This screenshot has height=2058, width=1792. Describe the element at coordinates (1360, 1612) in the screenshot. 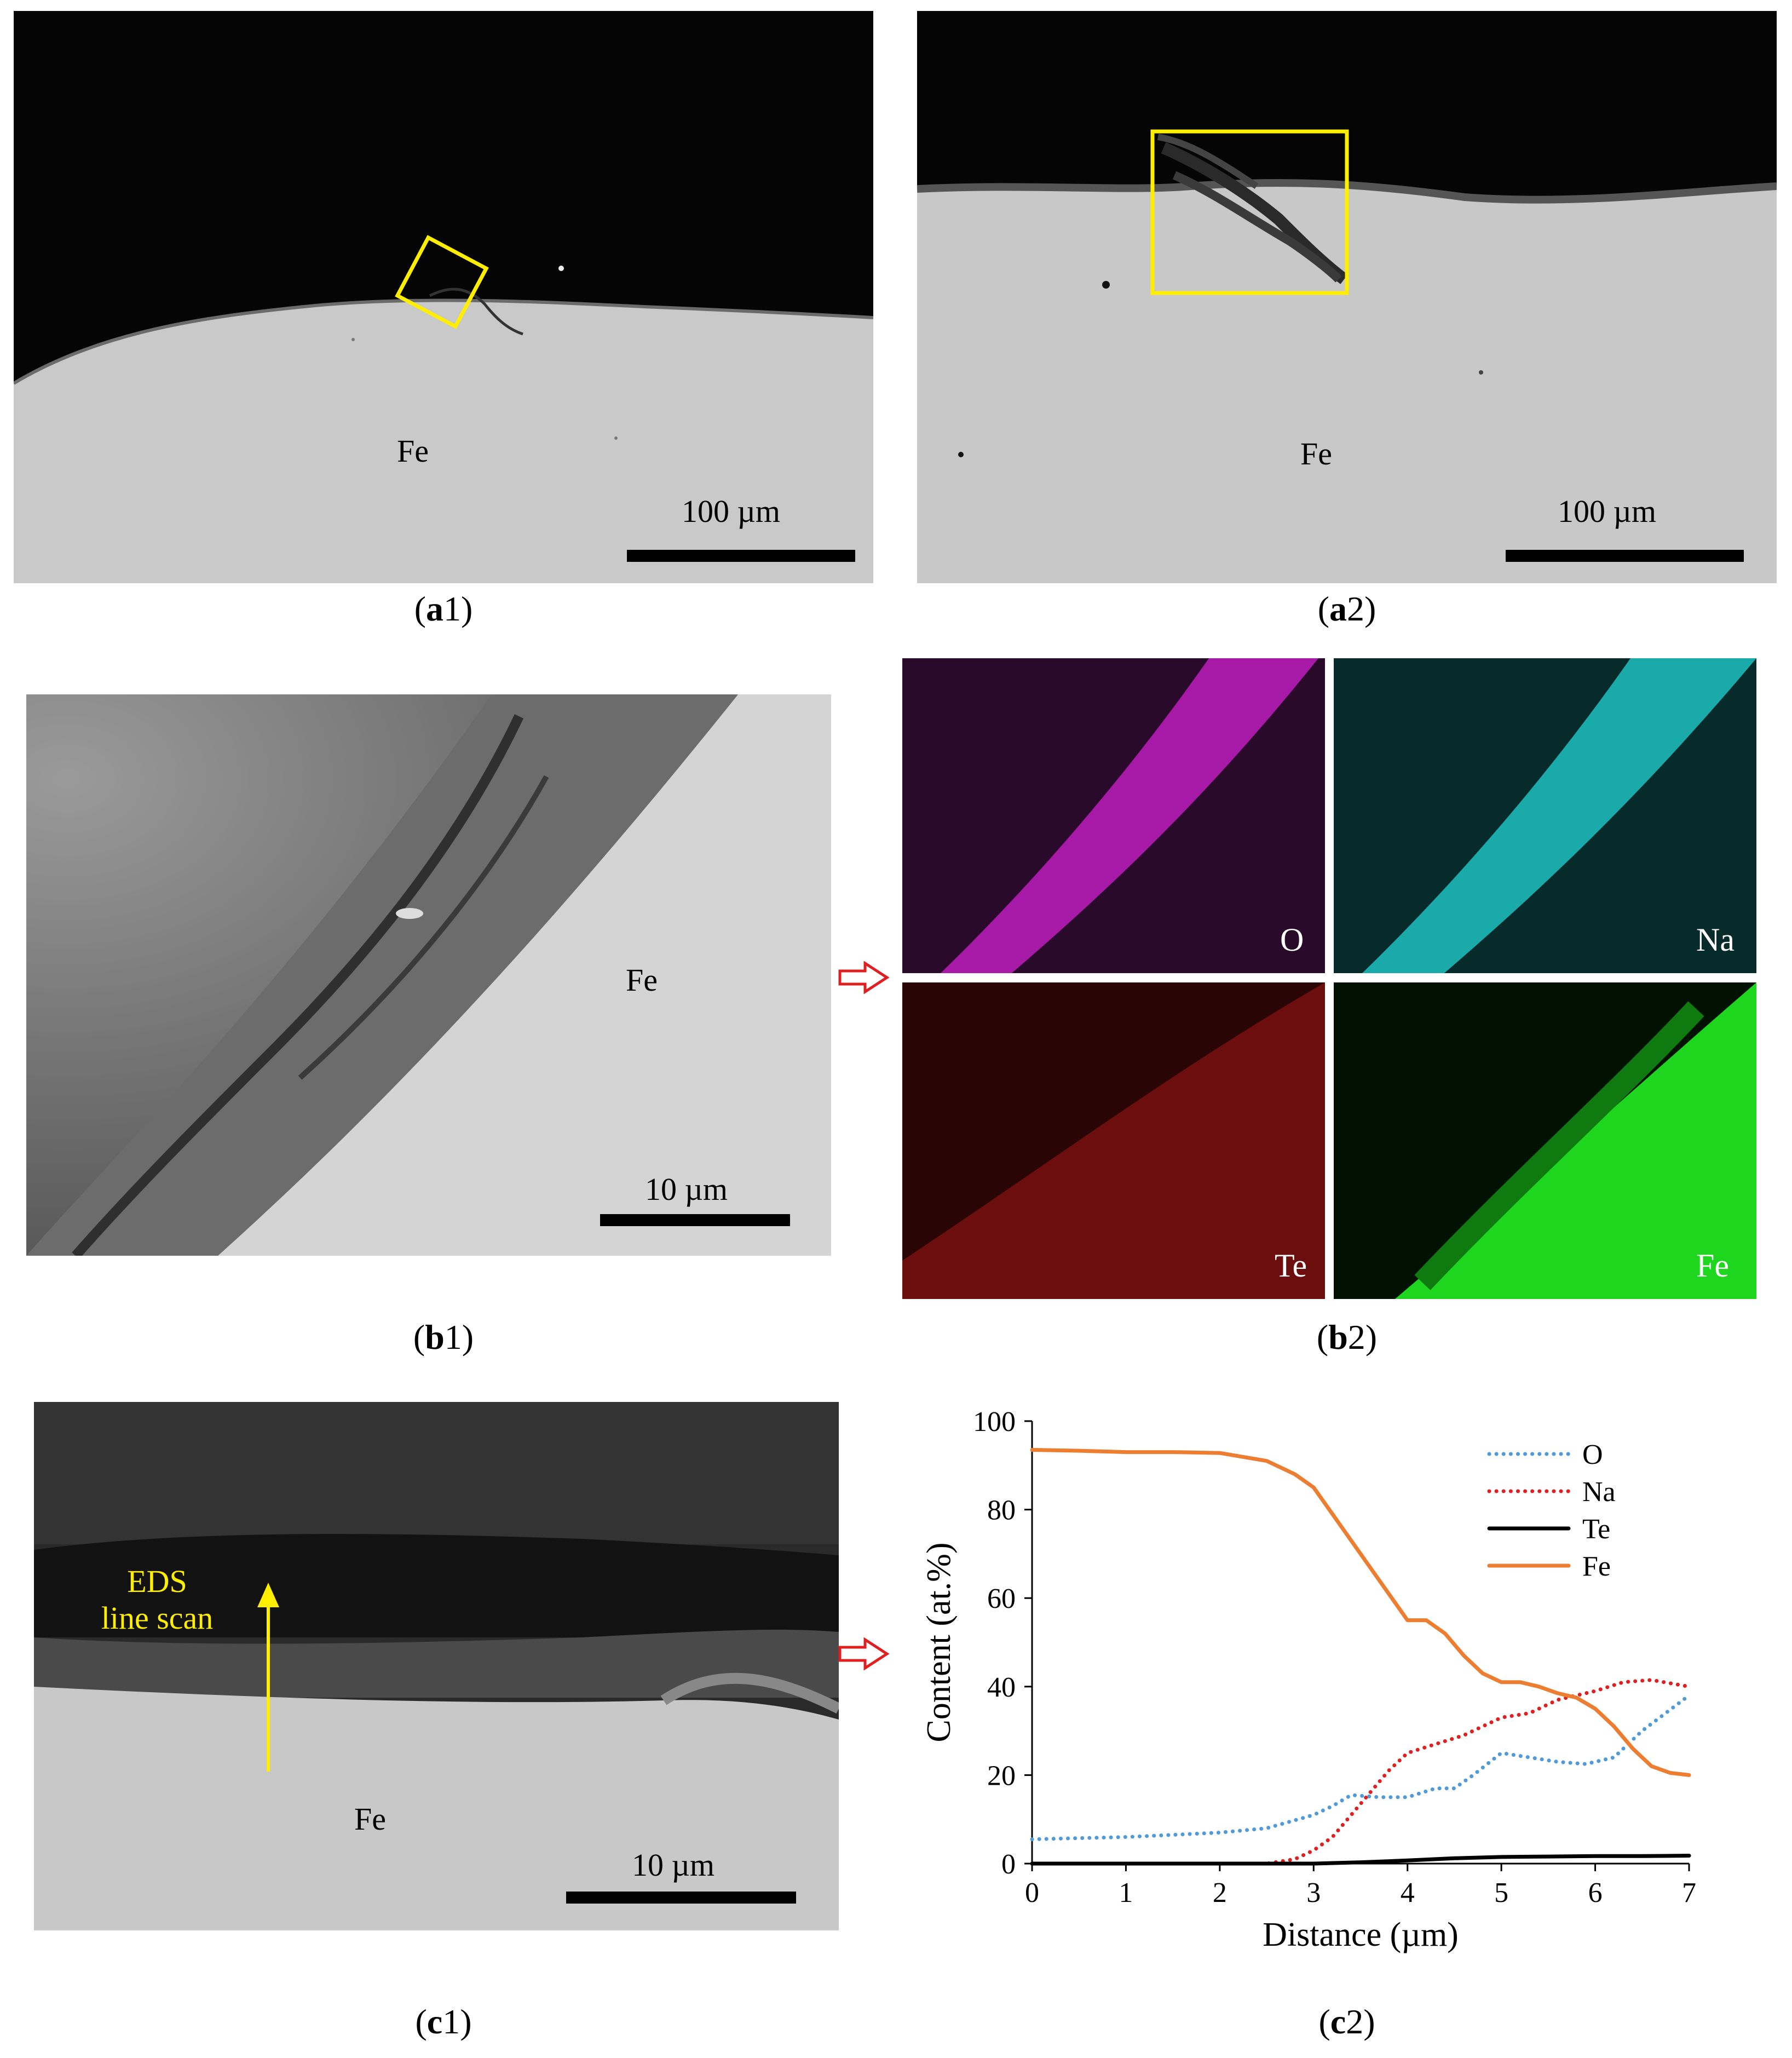

I see `series-line-fe` at that location.